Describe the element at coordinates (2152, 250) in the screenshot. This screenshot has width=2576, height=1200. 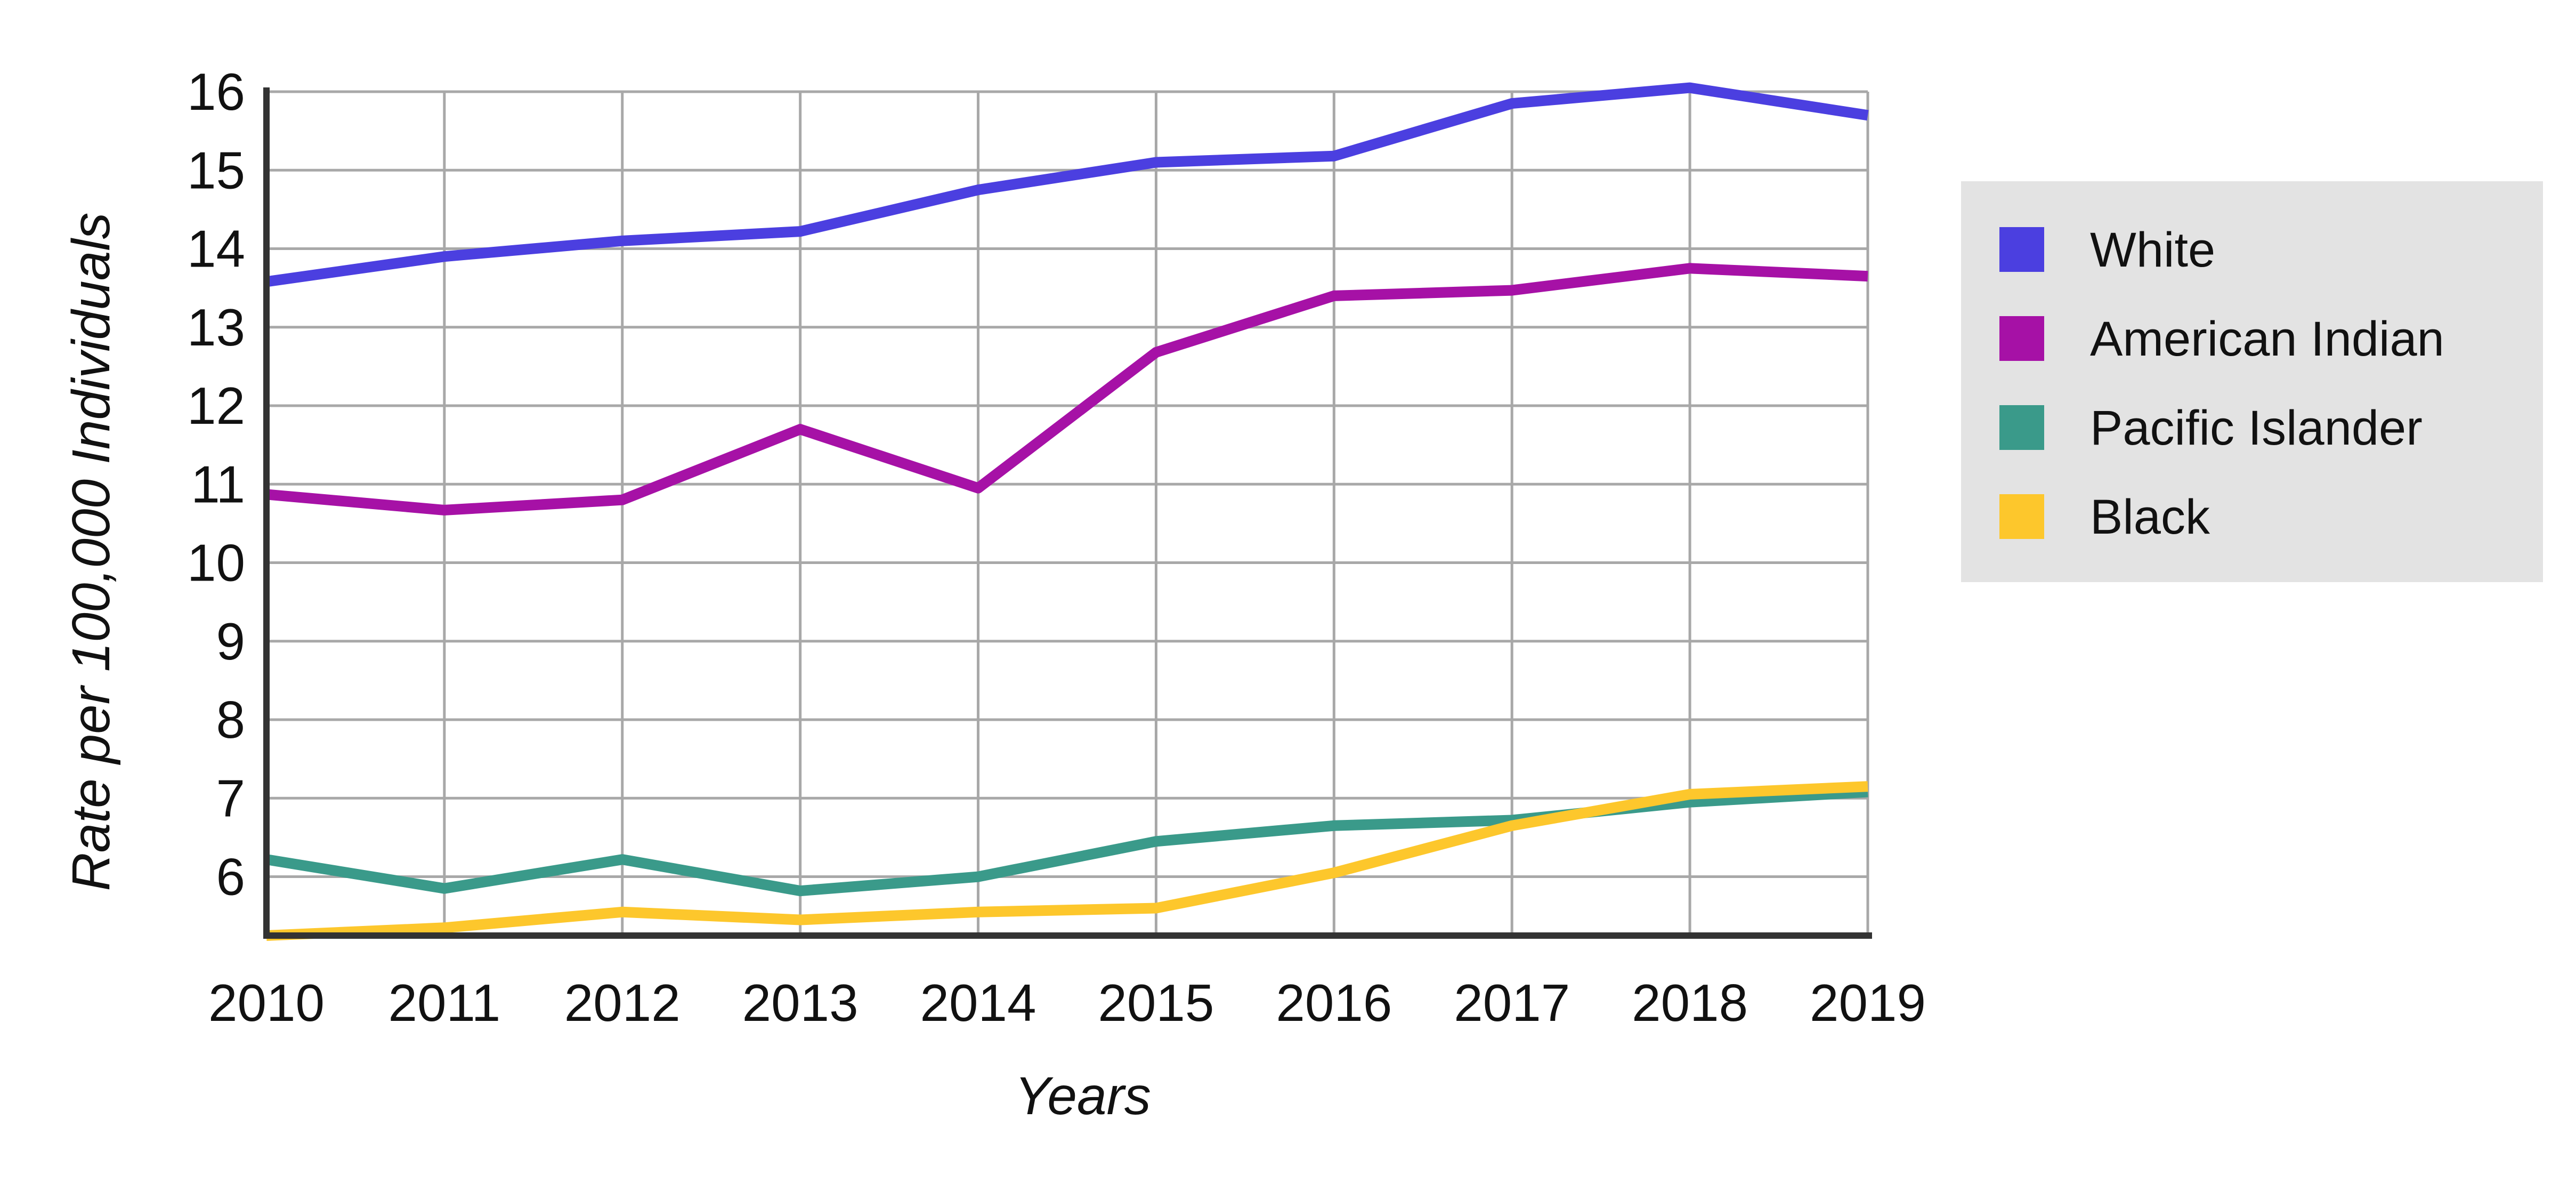
I see `legend-label-white: White` at that location.